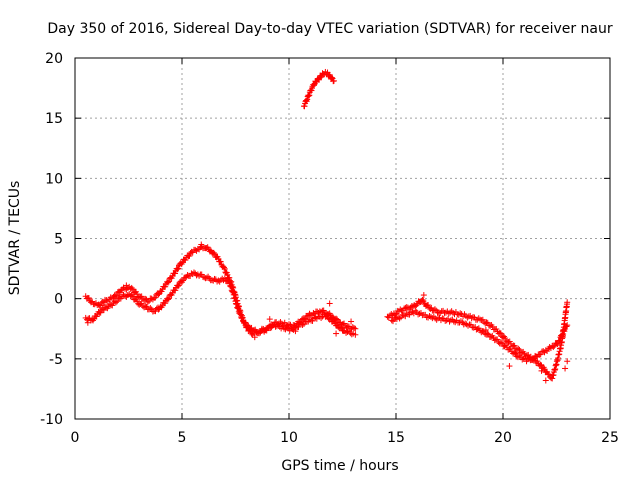  I want to click on y-tick-label: 5, so click(58, 240).